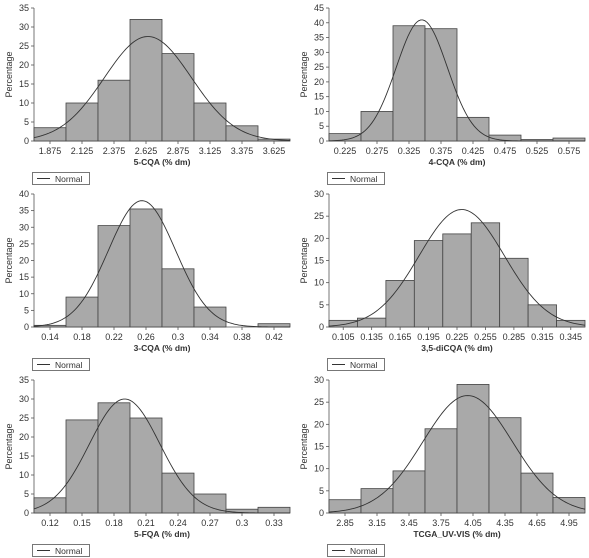 This screenshot has height=558, width=589. I want to click on x-tick-label: 3.15, so click(377, 523).